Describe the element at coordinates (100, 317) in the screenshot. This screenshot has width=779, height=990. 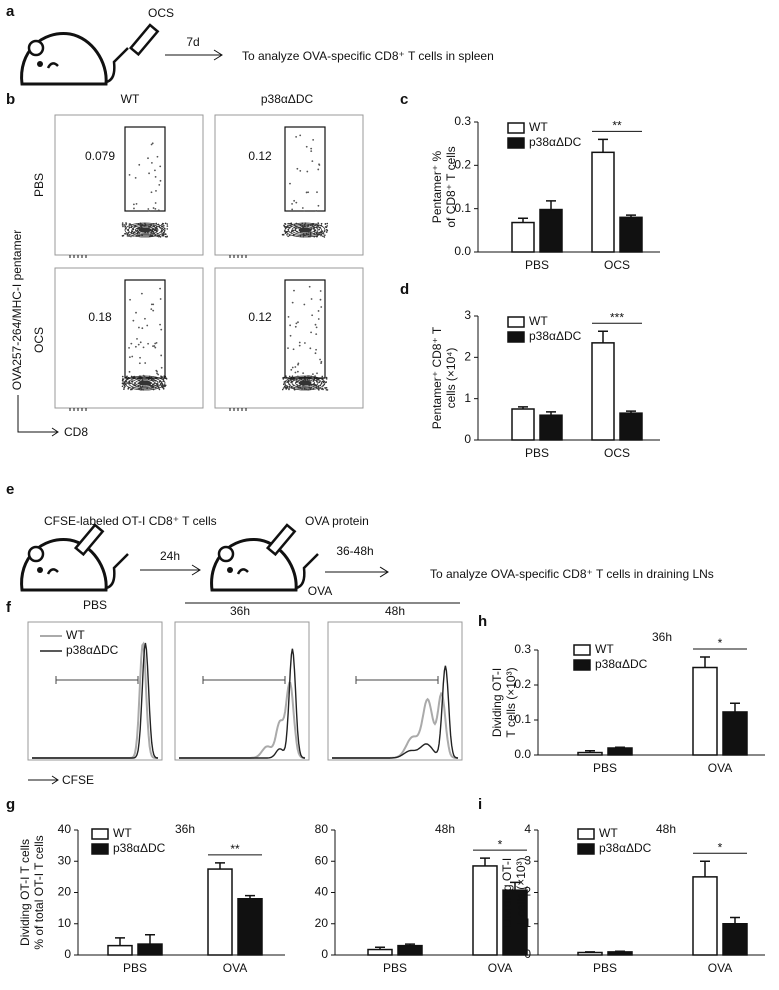
I see `gate-value: 0.18` at that location.